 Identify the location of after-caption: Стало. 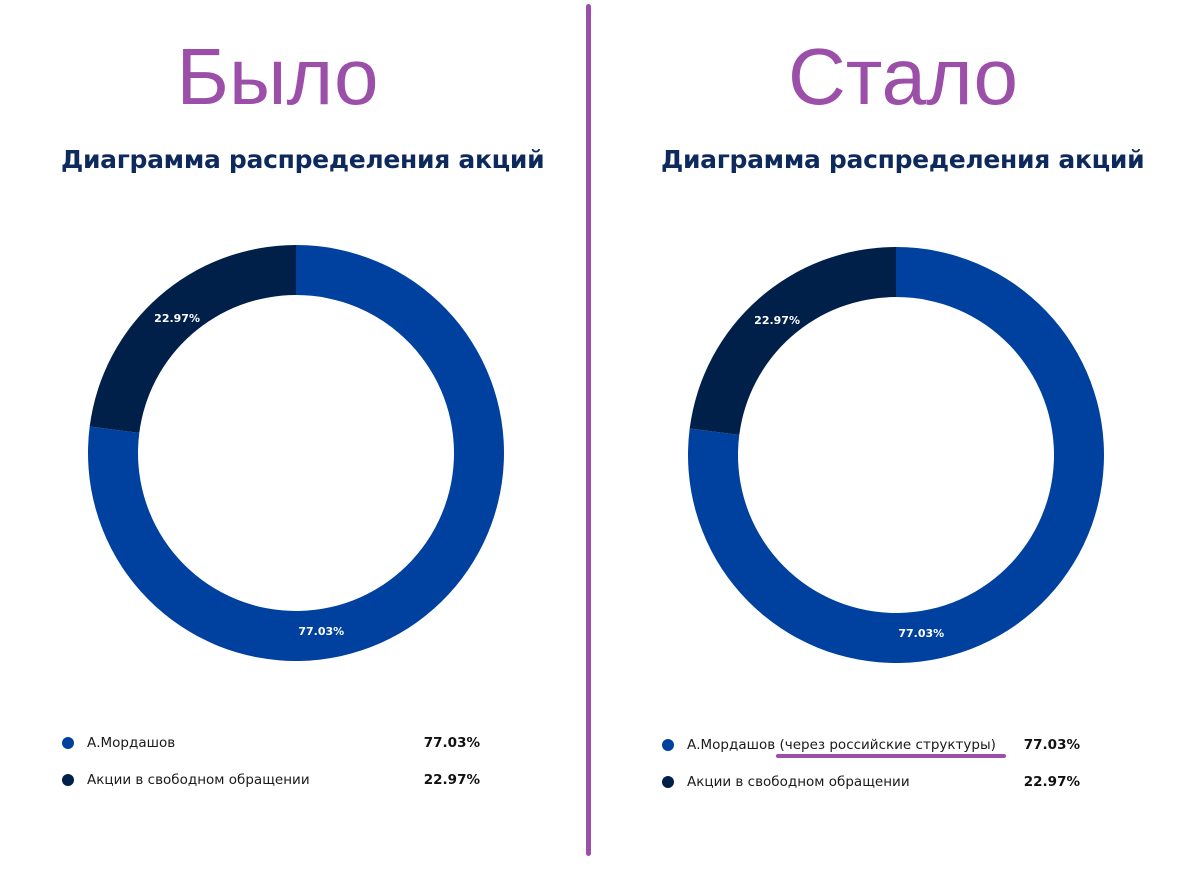
(903, 76).